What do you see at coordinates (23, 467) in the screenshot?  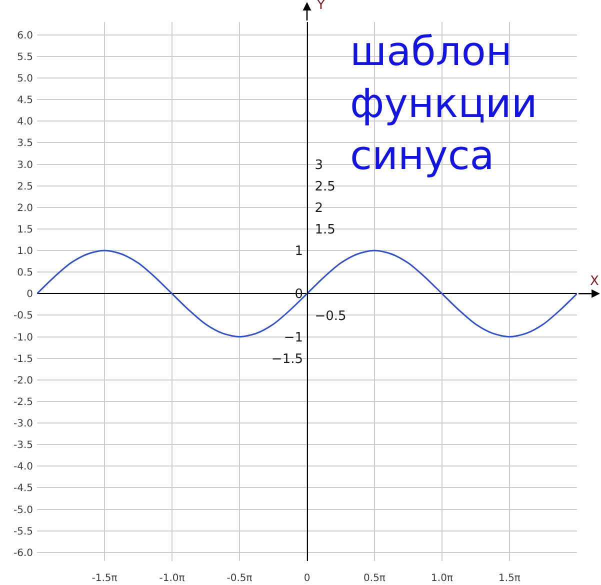 I see `y-tick-label: -4.0` at bounding box center [23, 467].